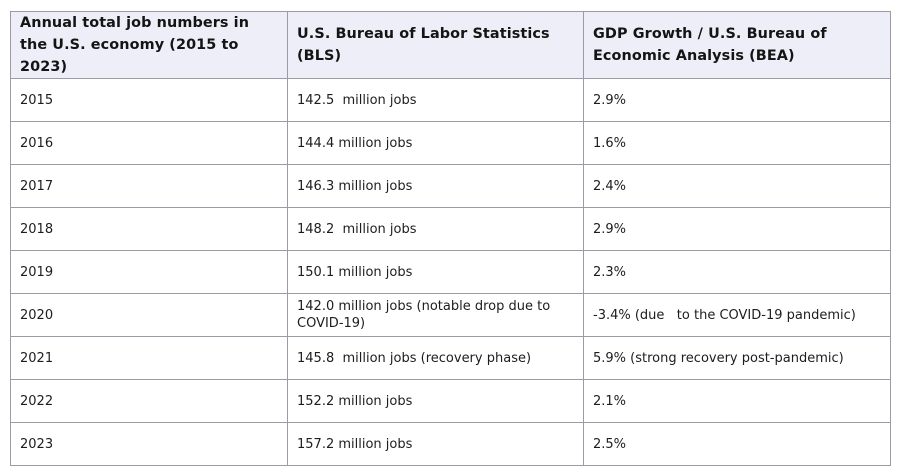  I want to click on table-row: 2022 152.2 million jobs 2.1%, so click(450, 401).